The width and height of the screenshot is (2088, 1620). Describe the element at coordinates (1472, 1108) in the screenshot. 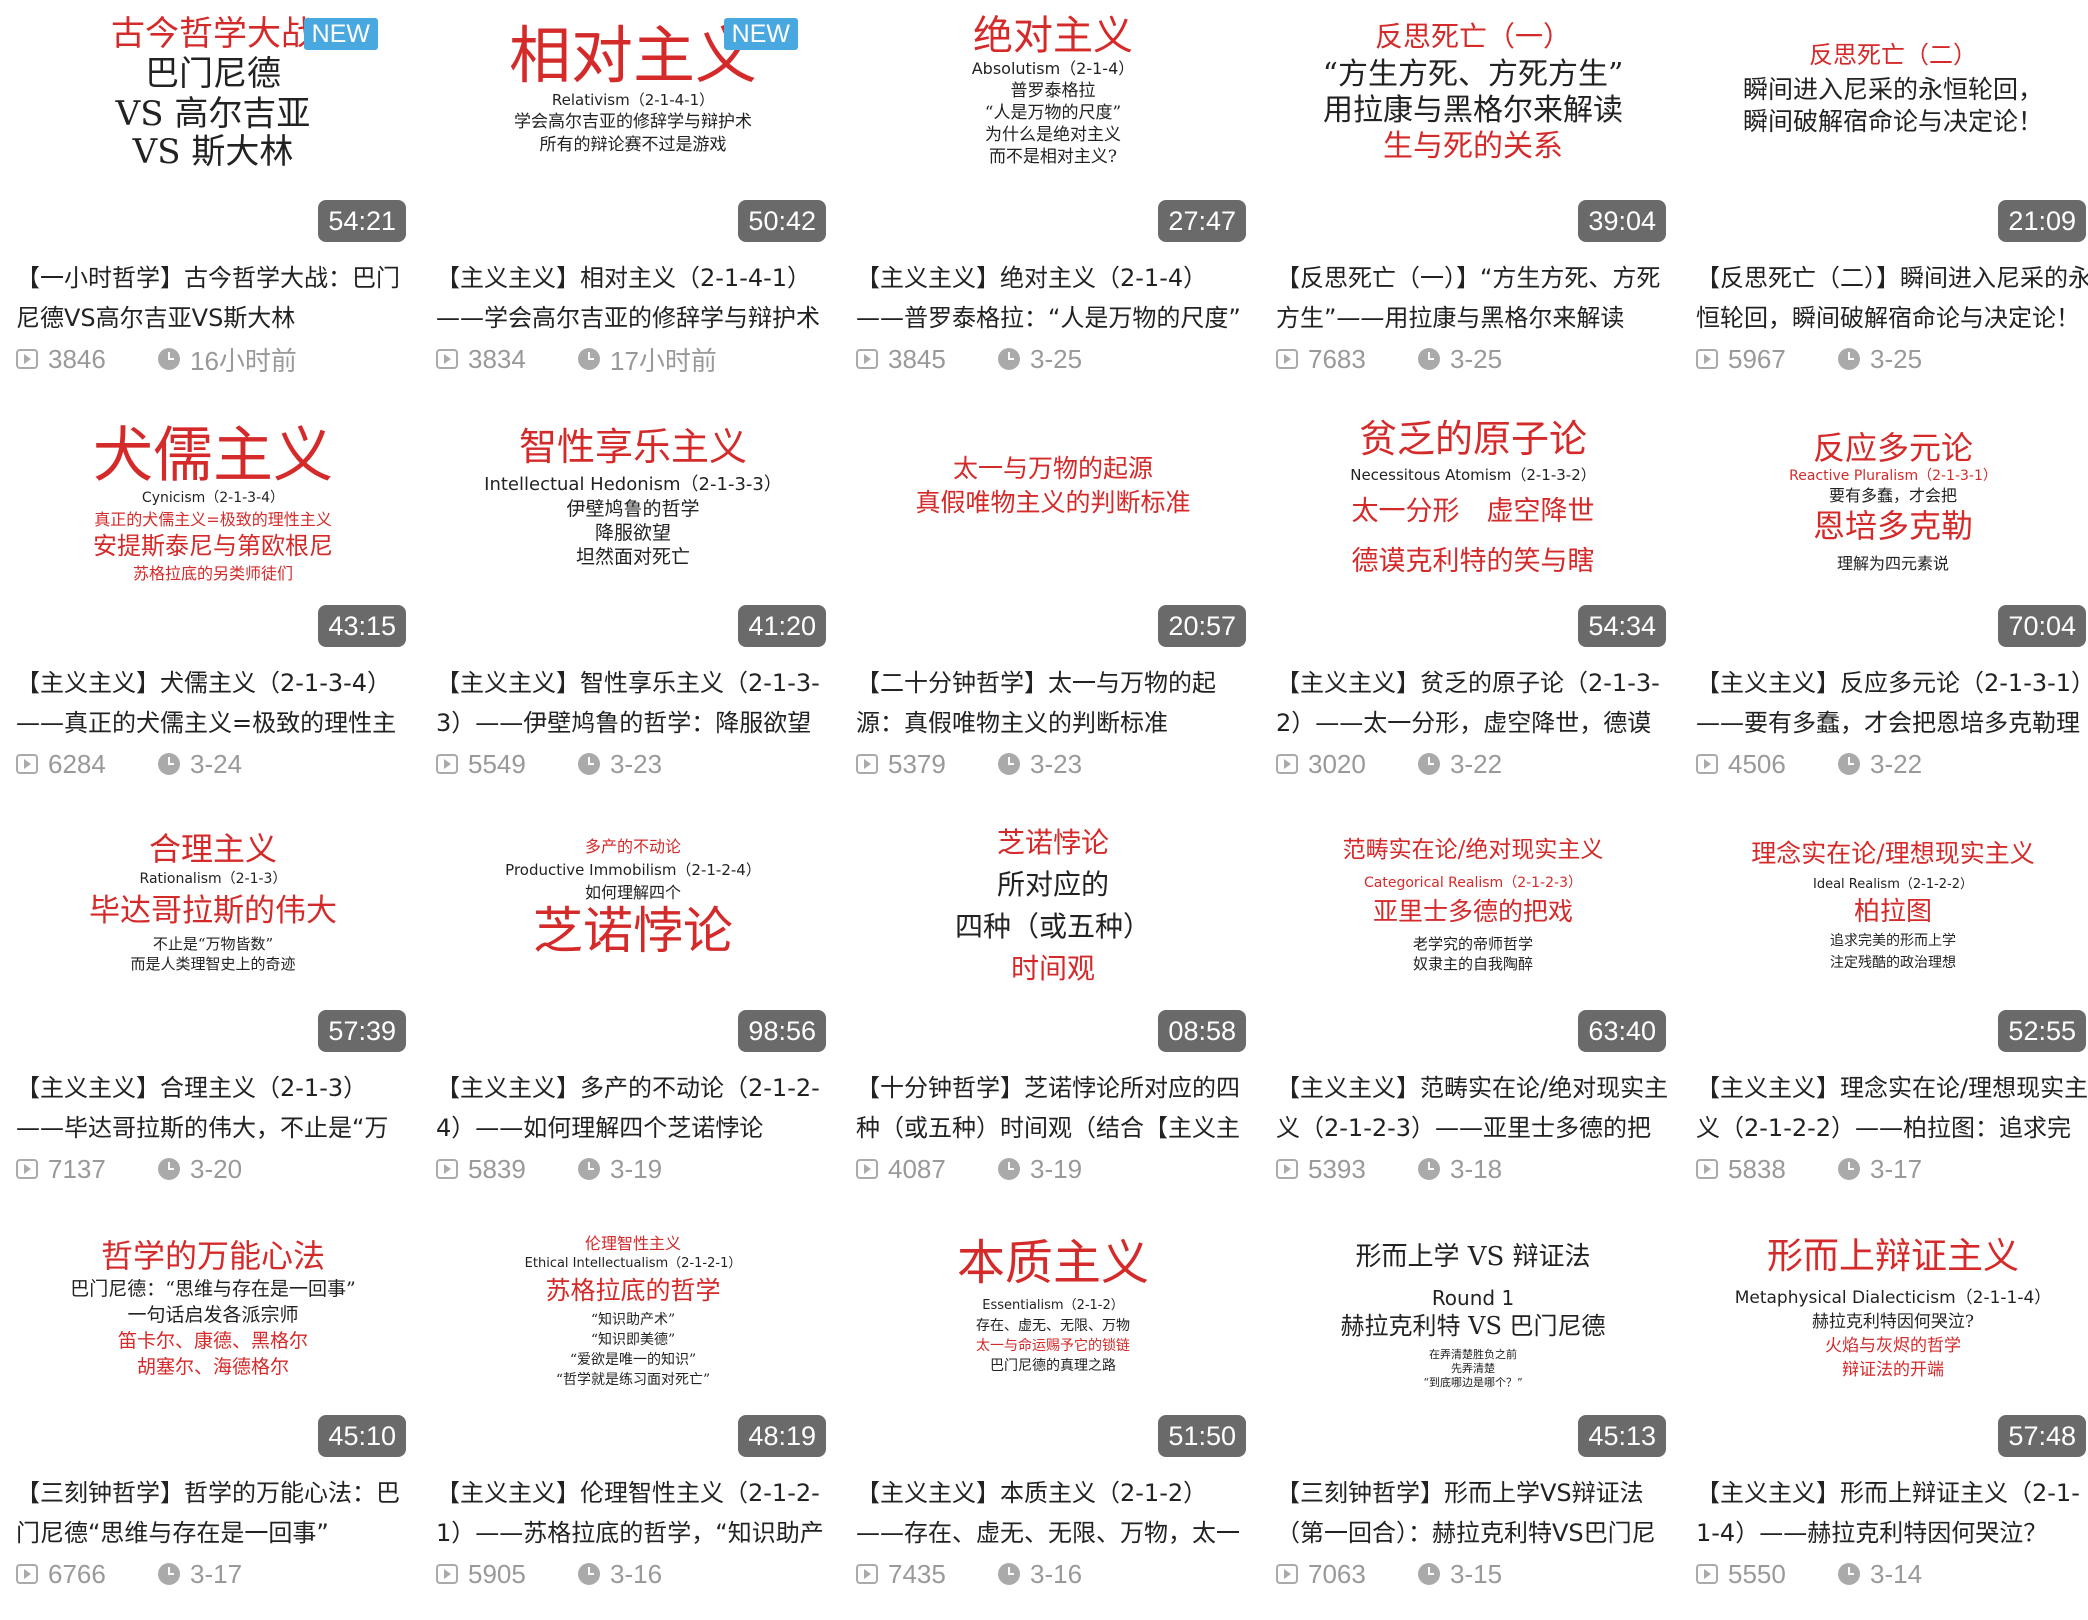

I see `video-title: 【主义主义】范畴实在论/绝对现实主义（2-1-2-3）——亚里士多德的把戏` at that location.